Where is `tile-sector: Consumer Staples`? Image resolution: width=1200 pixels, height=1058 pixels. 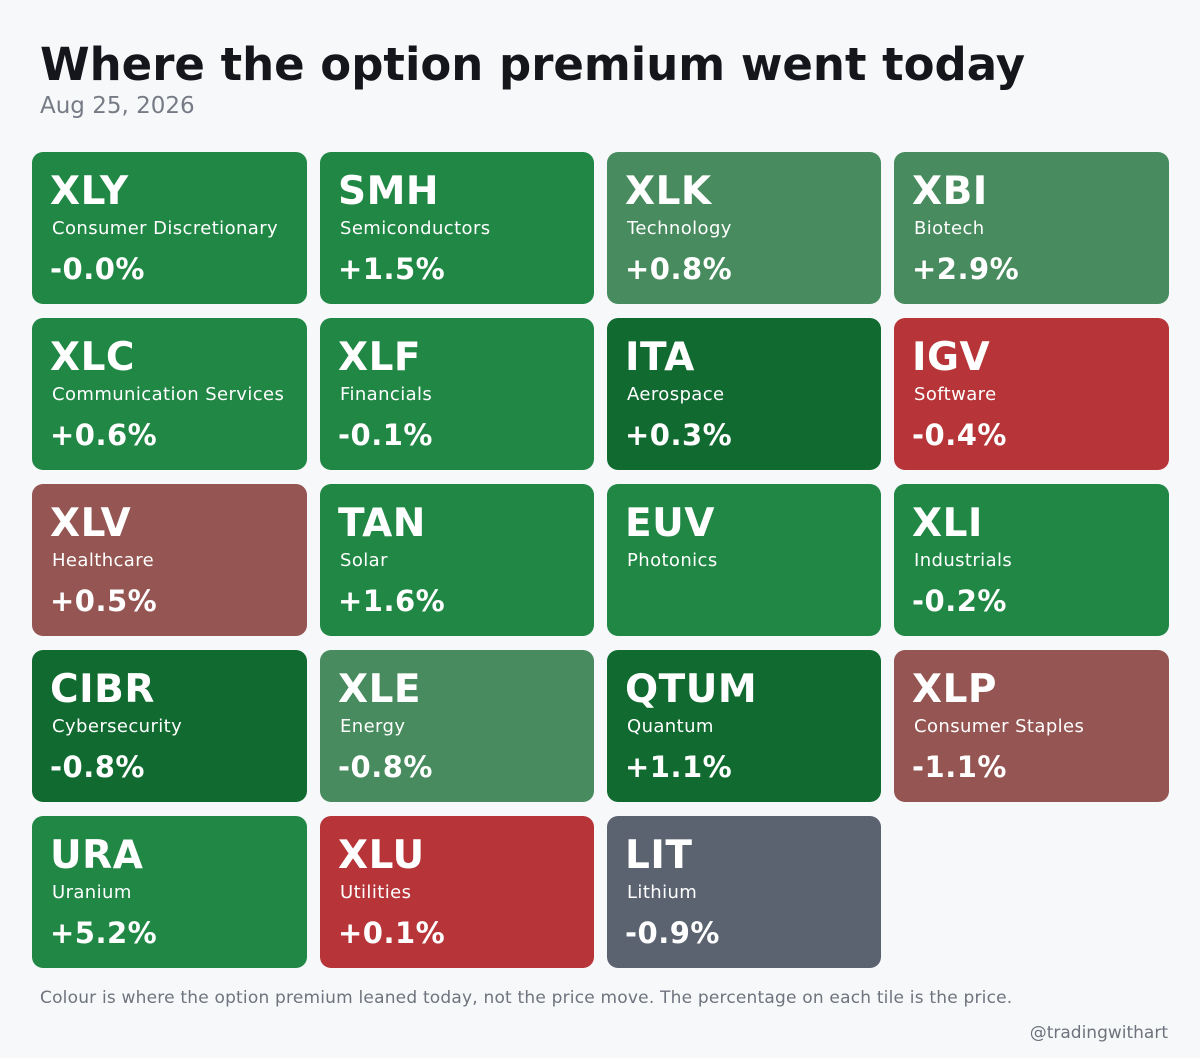
tile-sector: Consumer Staples is located at coordinates (999, 726).